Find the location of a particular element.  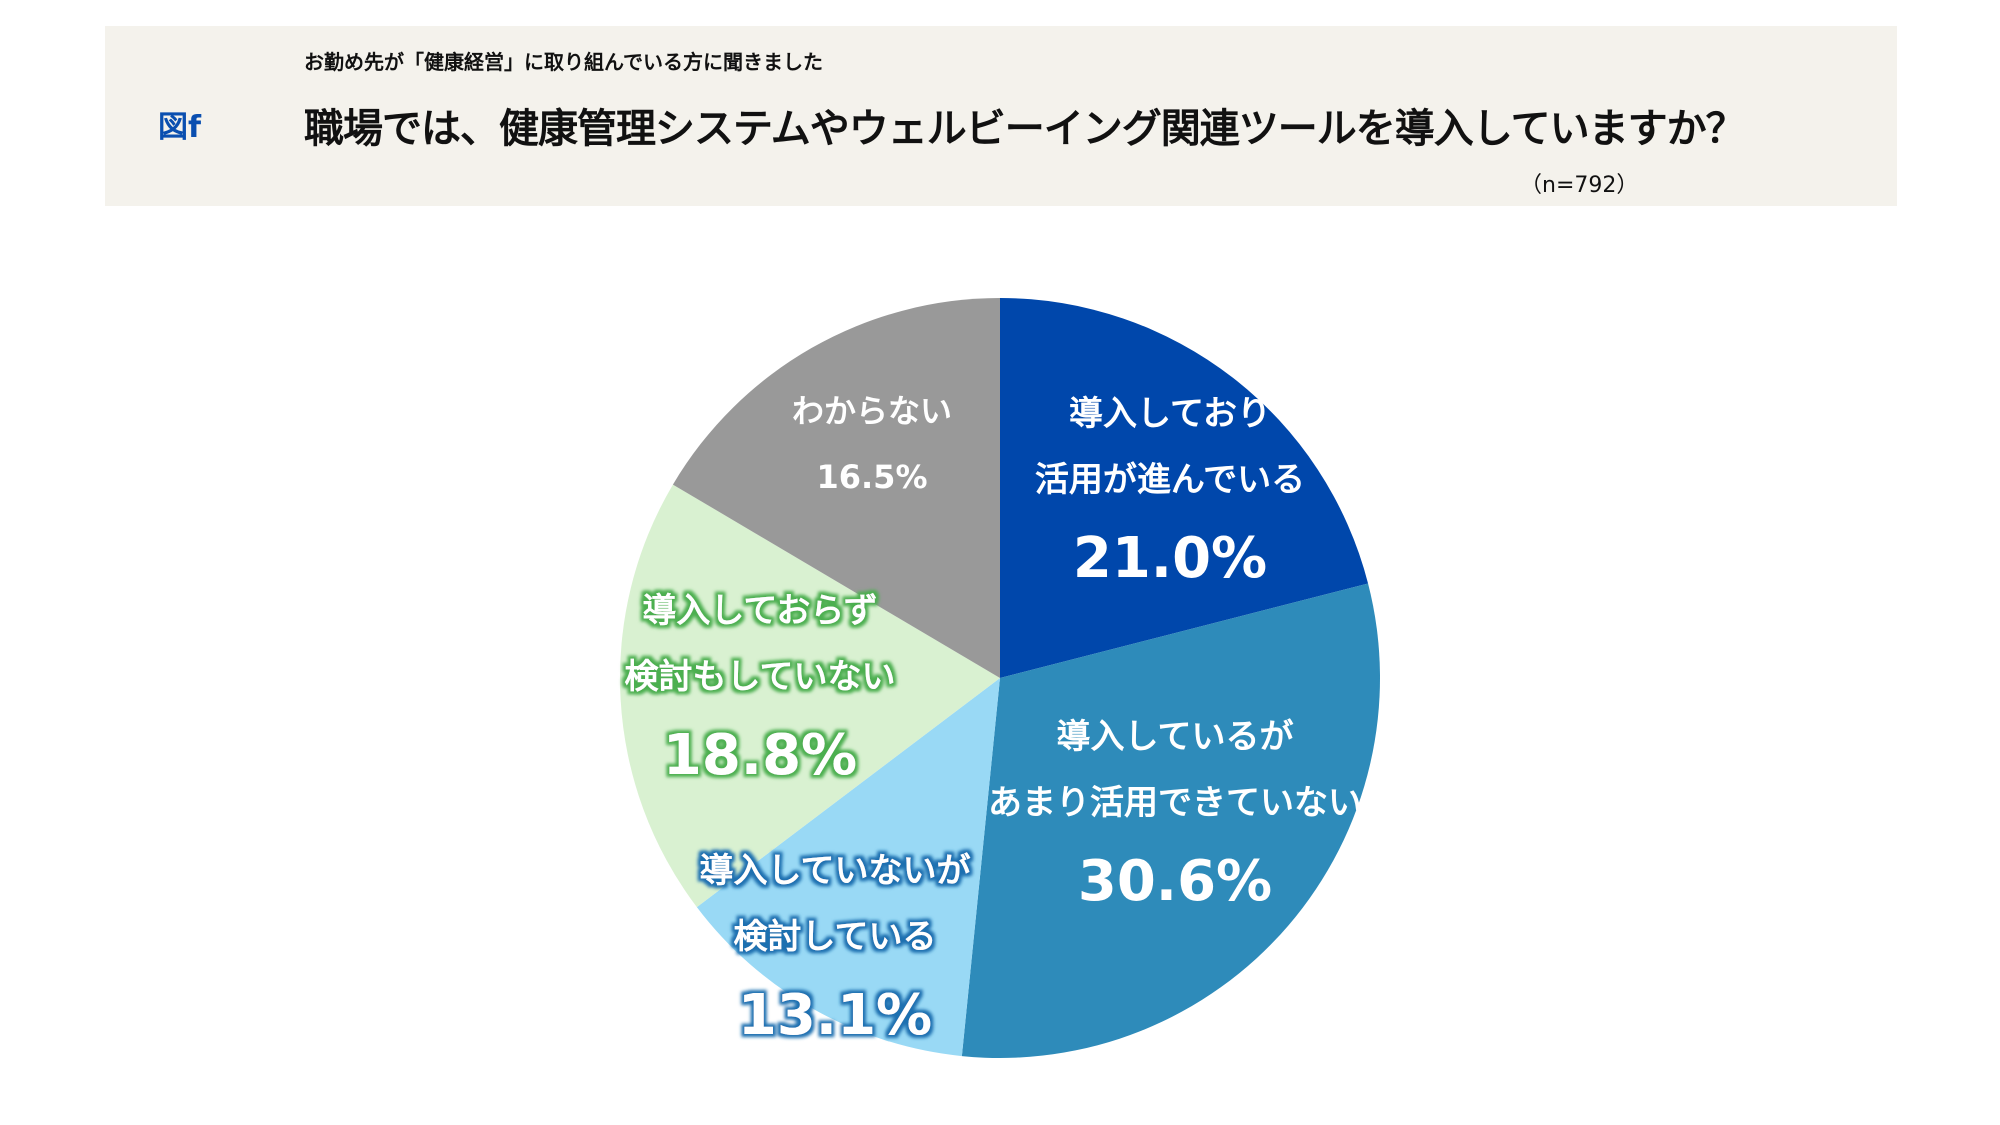

chart-title: 職場では、健康管理システムやウェルビーイング関連ツールを導入していますか？ is located at coordinates (1025, 129).